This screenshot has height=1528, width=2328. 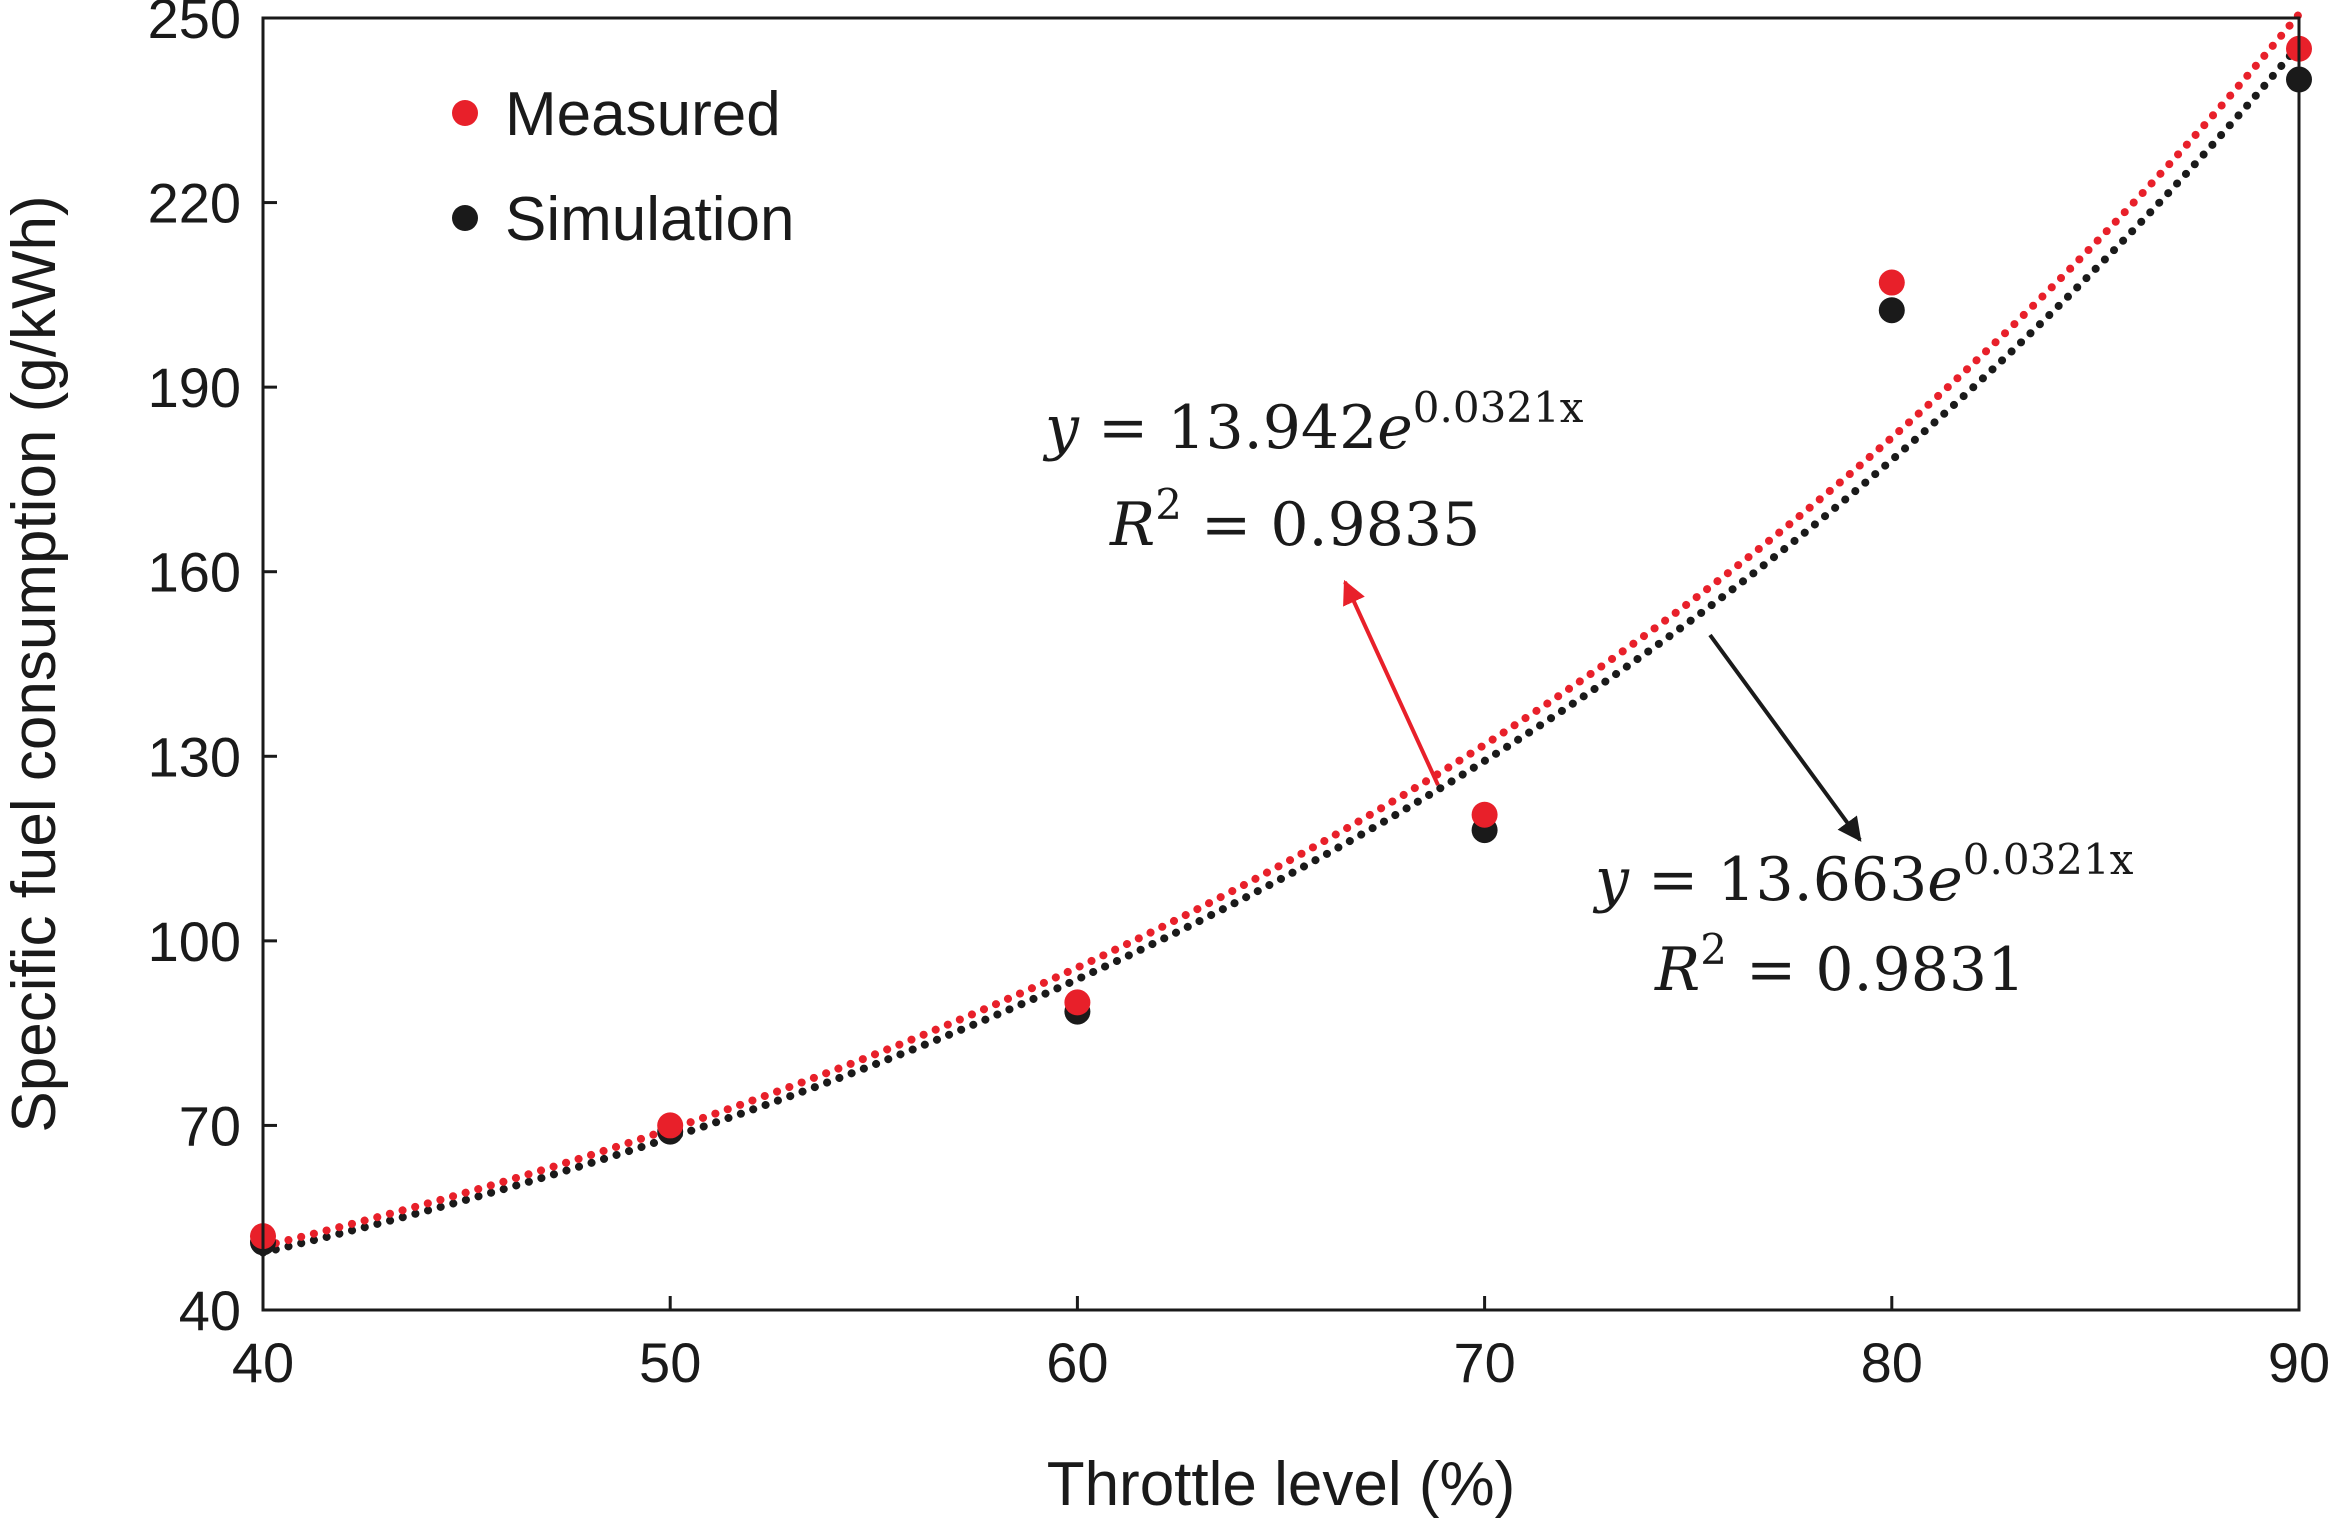 I want to click on y-axis-ticks: 40 70 100 130 160 190 220 250, so click(x=212, y=671).